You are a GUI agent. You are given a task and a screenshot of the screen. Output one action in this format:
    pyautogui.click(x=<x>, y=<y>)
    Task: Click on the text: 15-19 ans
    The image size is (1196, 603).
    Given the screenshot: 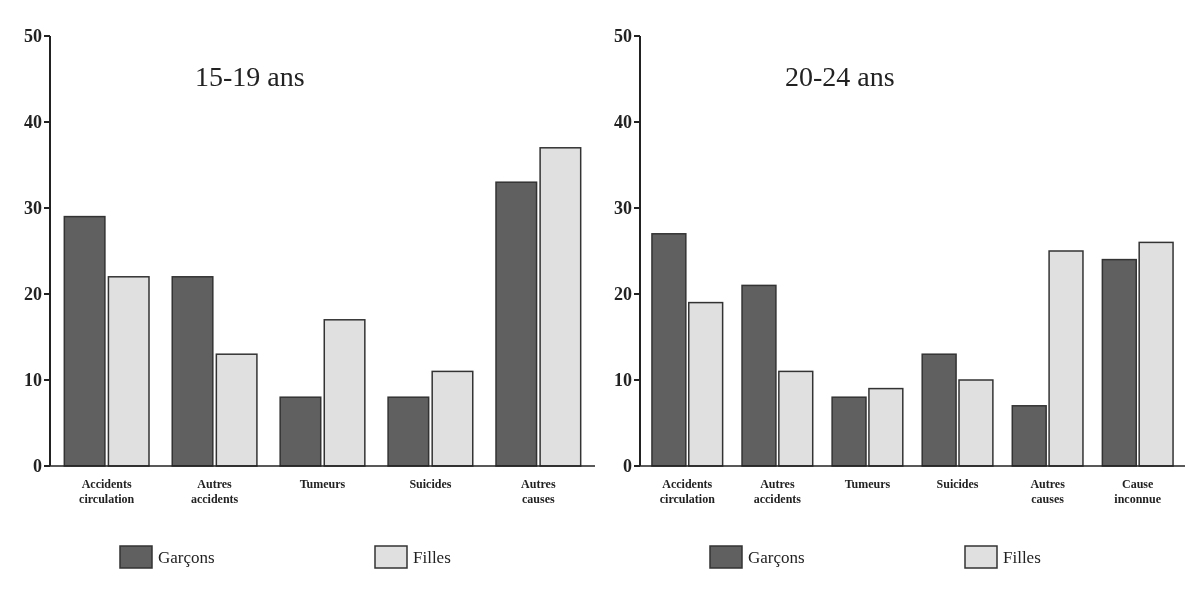 What is the action you would take?
    pyautogui.click(x=250, y=76)
    